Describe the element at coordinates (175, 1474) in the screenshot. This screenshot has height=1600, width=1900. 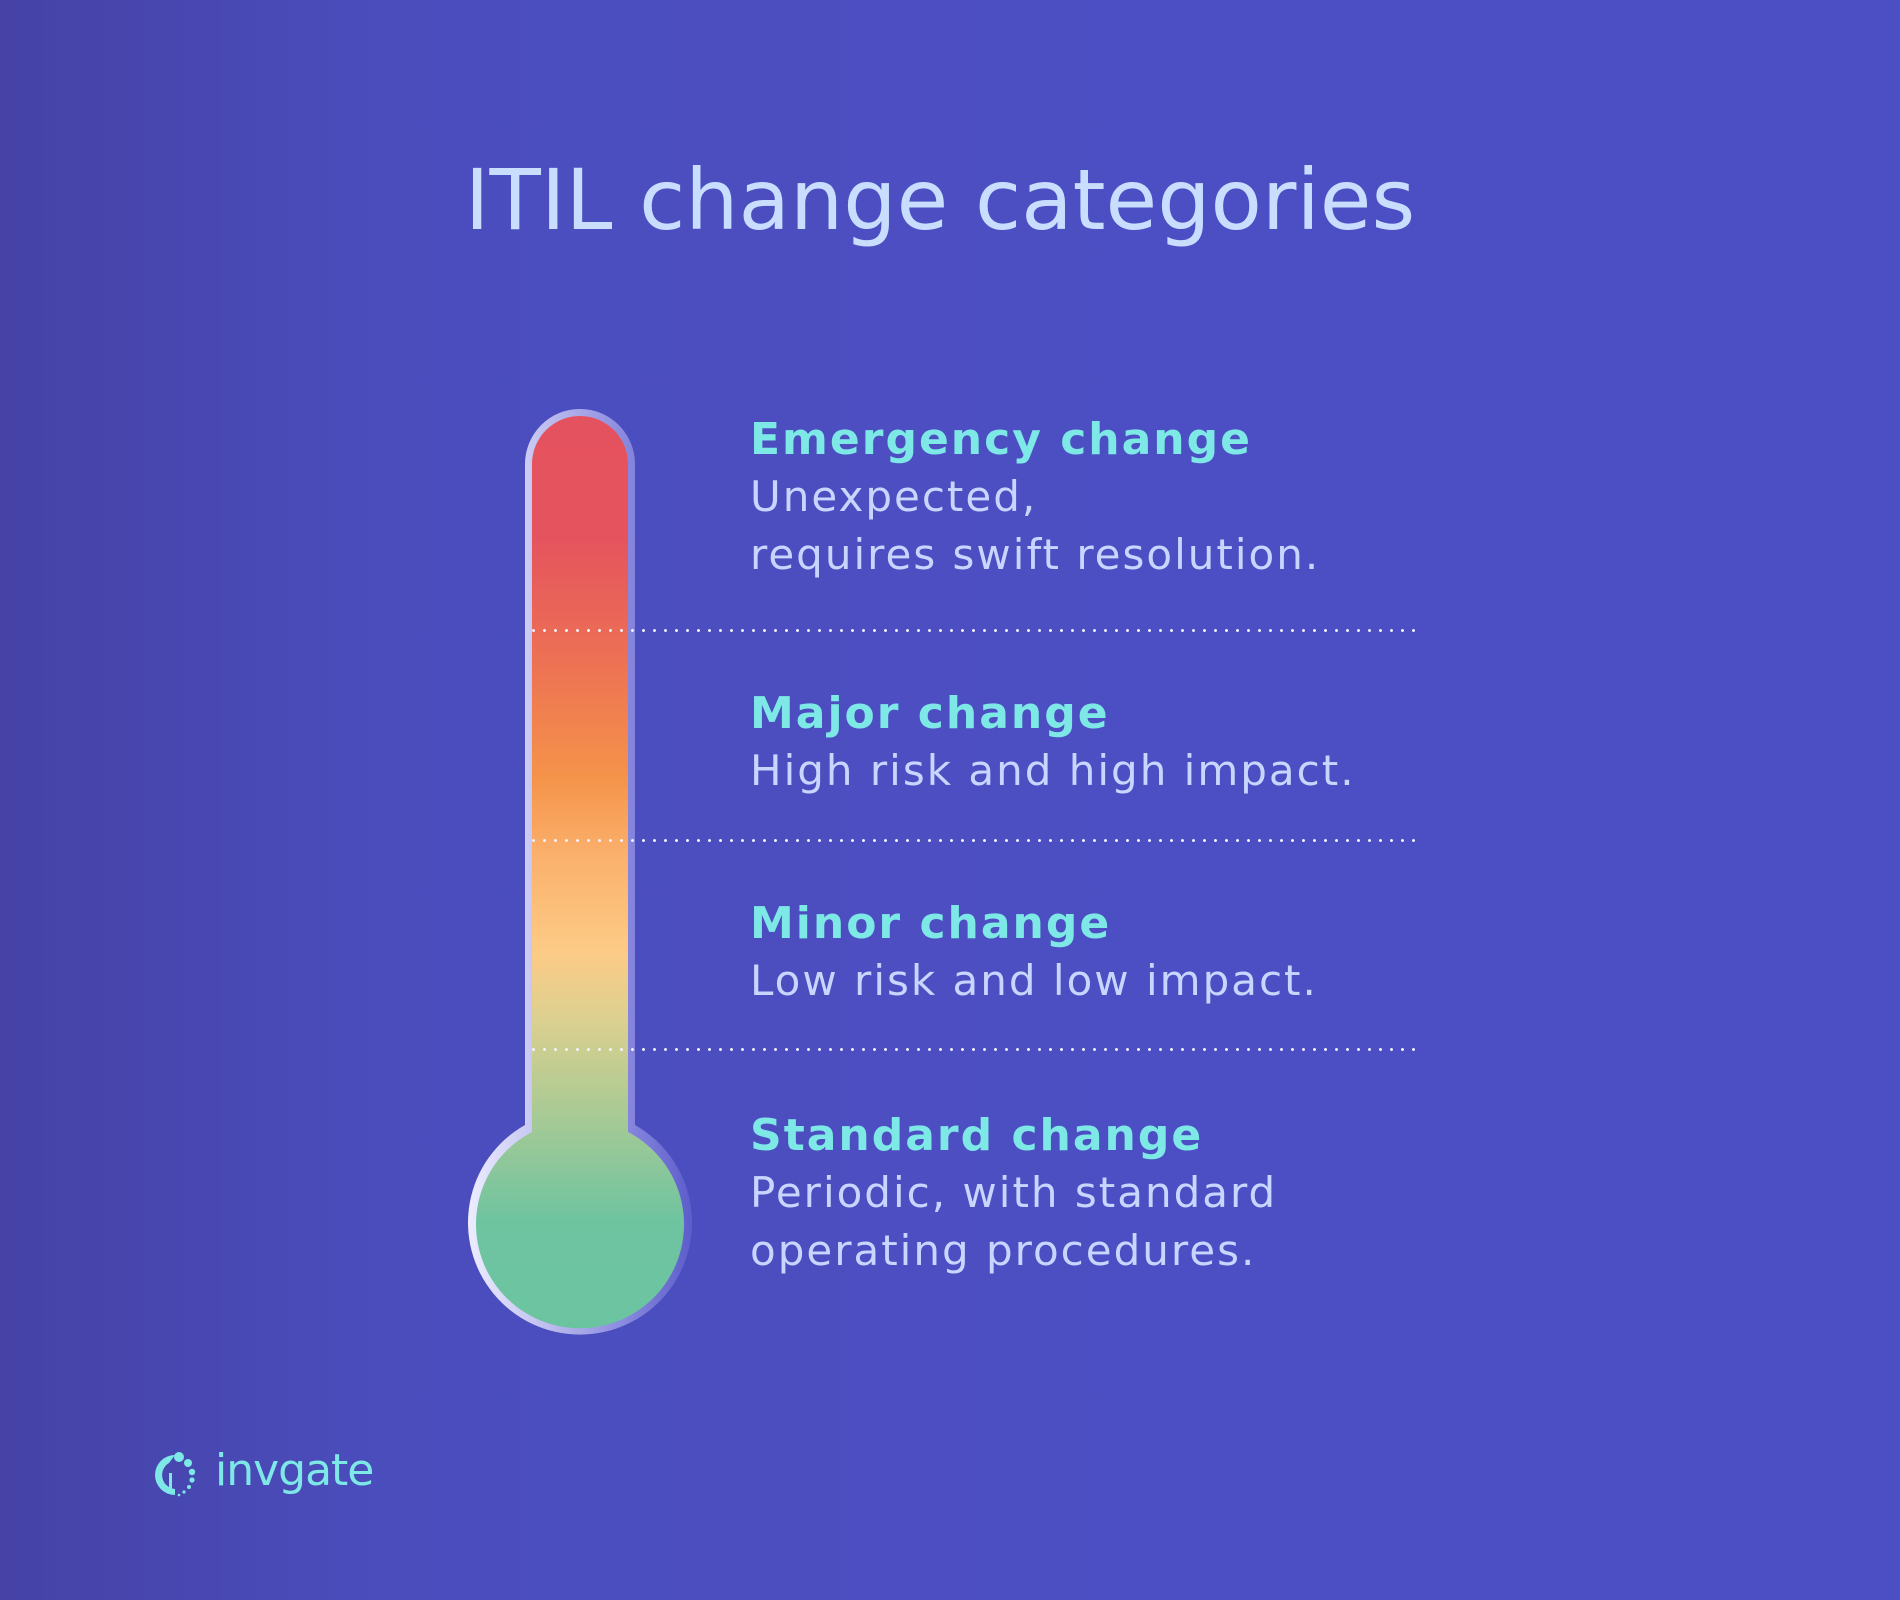
I see `invgate-logo-icon` at that location.